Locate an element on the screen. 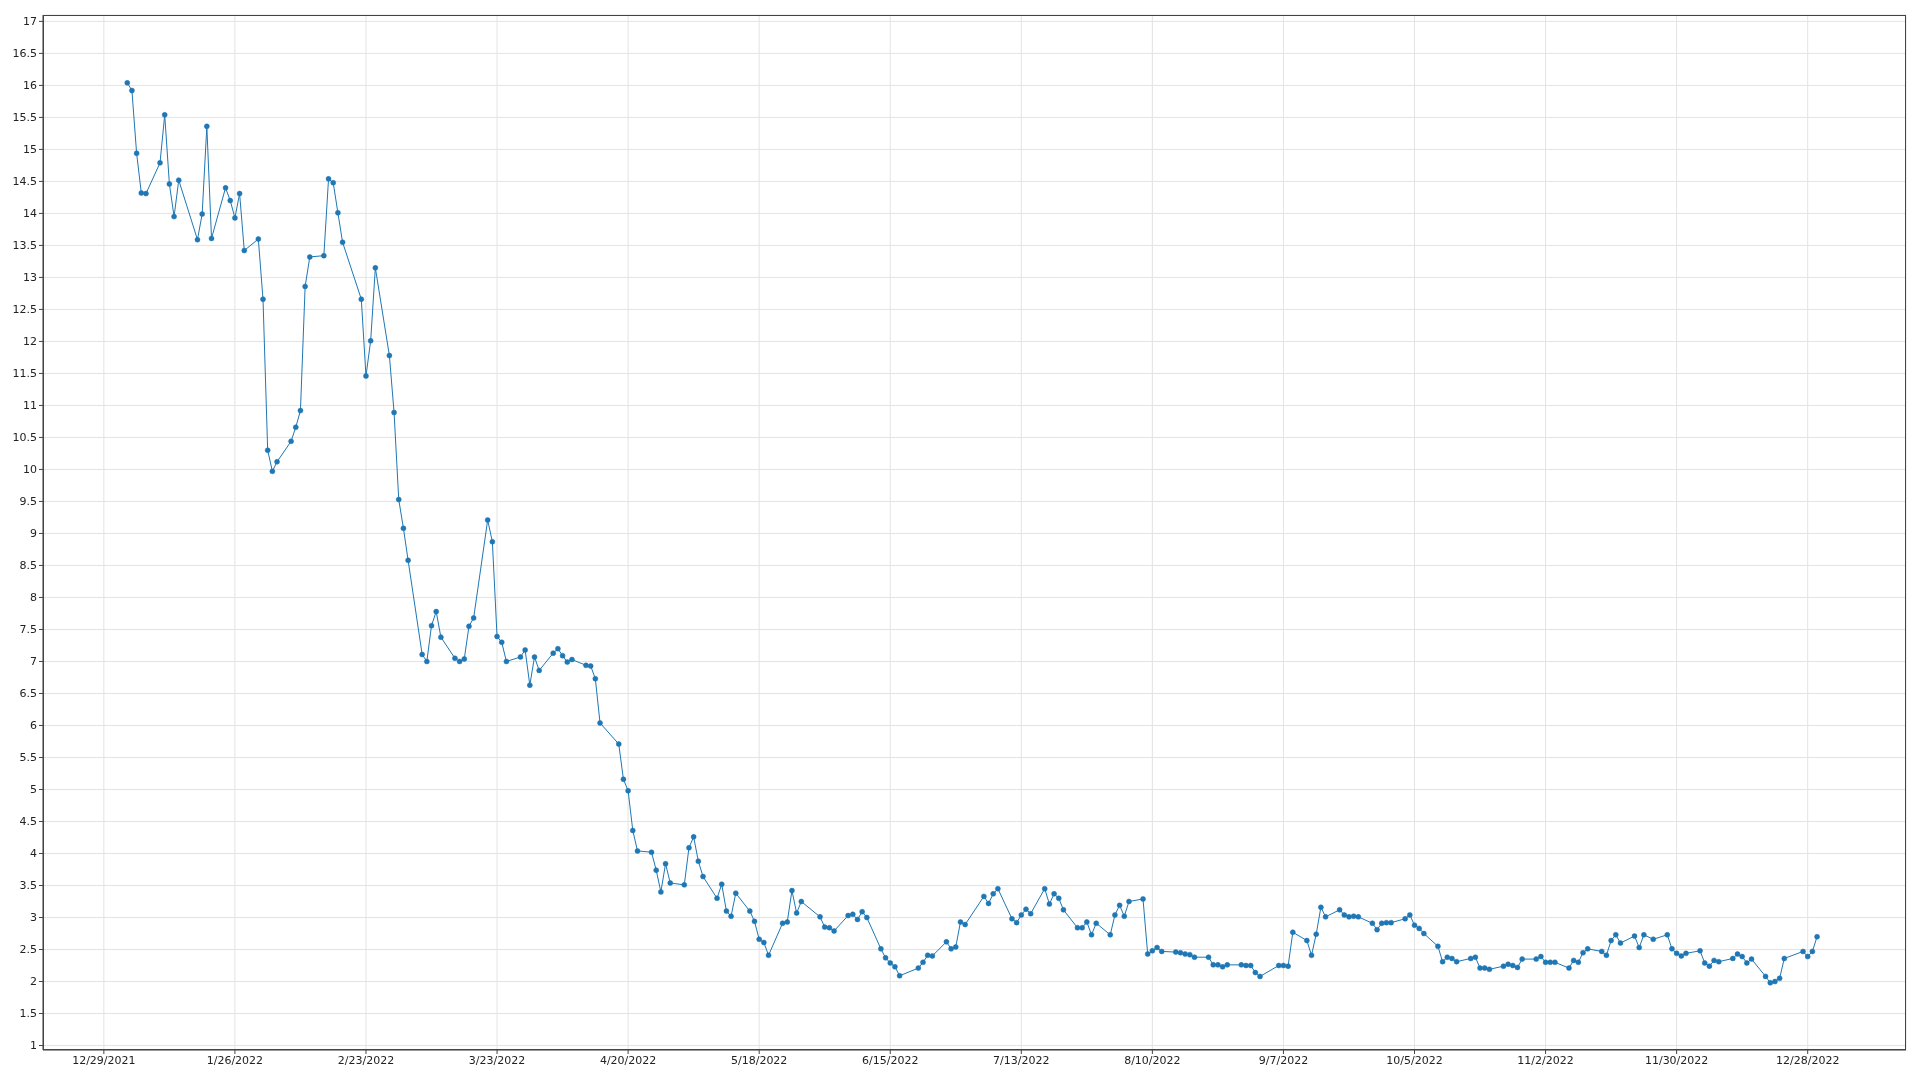 This screenshot has width=1920, height=1080. y-tick-label: 4.5 is located at coordinates (28, 822).